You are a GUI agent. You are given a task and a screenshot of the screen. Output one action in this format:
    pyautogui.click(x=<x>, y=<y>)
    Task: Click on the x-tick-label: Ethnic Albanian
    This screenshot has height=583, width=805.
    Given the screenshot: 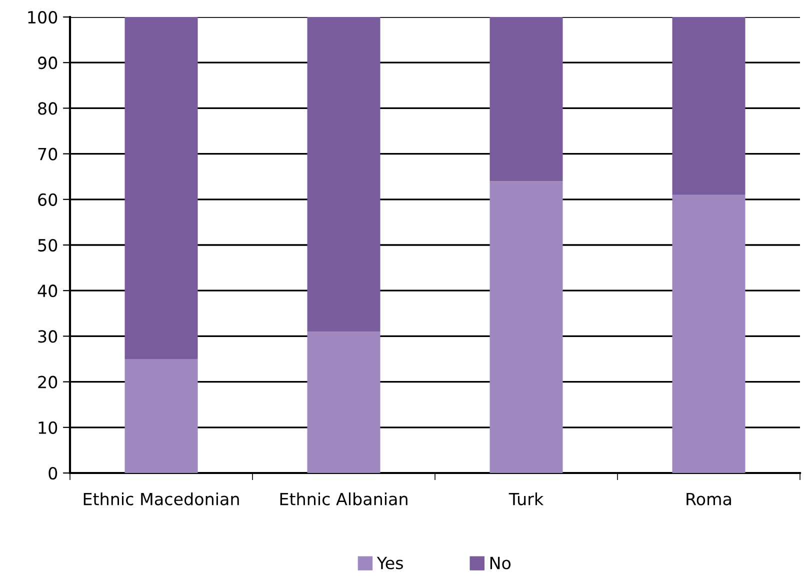 What is the action you would take?
    pyautogui.click(x=344, y=499)
    